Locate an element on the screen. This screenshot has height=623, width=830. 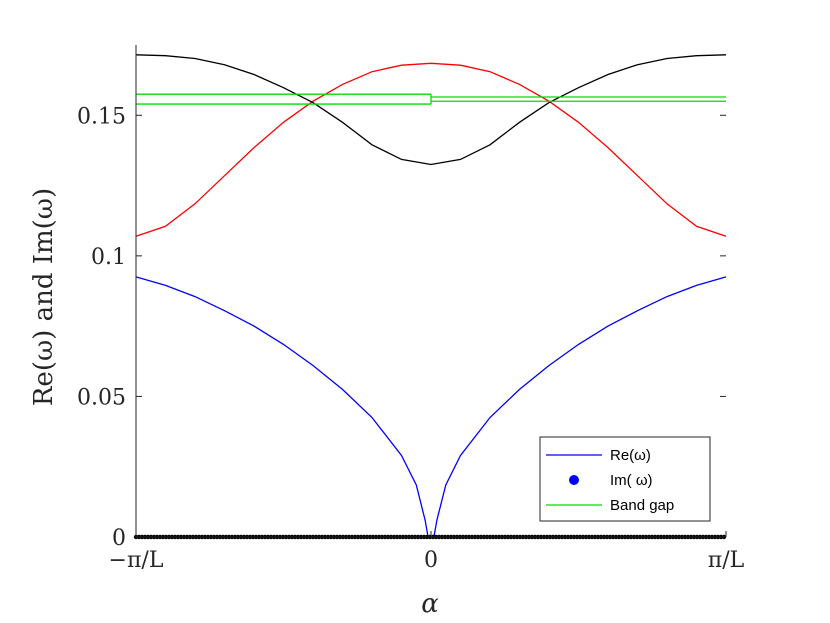
x-tick-label: −π/L is located at coordinates (136, 560).